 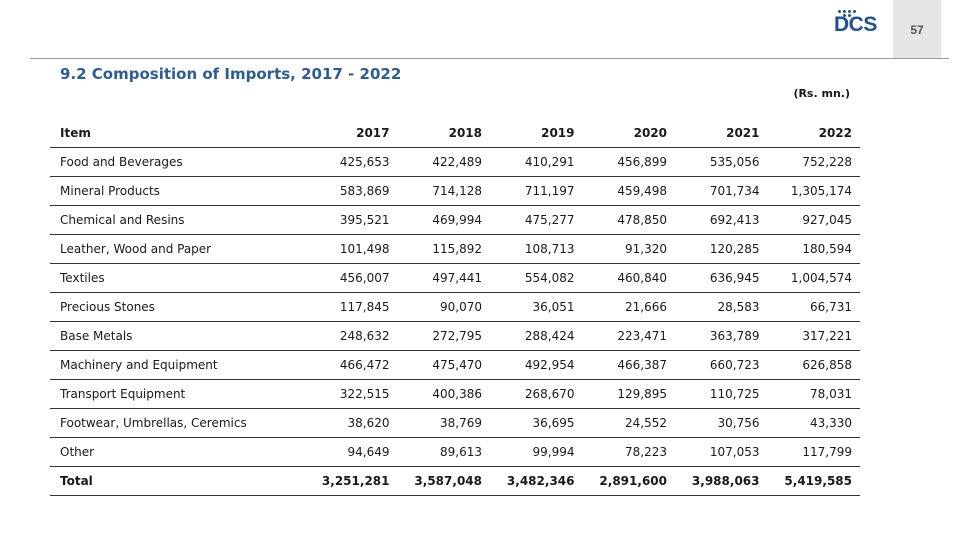 I want to click on table-cell: 66,731, so click(x=813, y=307).